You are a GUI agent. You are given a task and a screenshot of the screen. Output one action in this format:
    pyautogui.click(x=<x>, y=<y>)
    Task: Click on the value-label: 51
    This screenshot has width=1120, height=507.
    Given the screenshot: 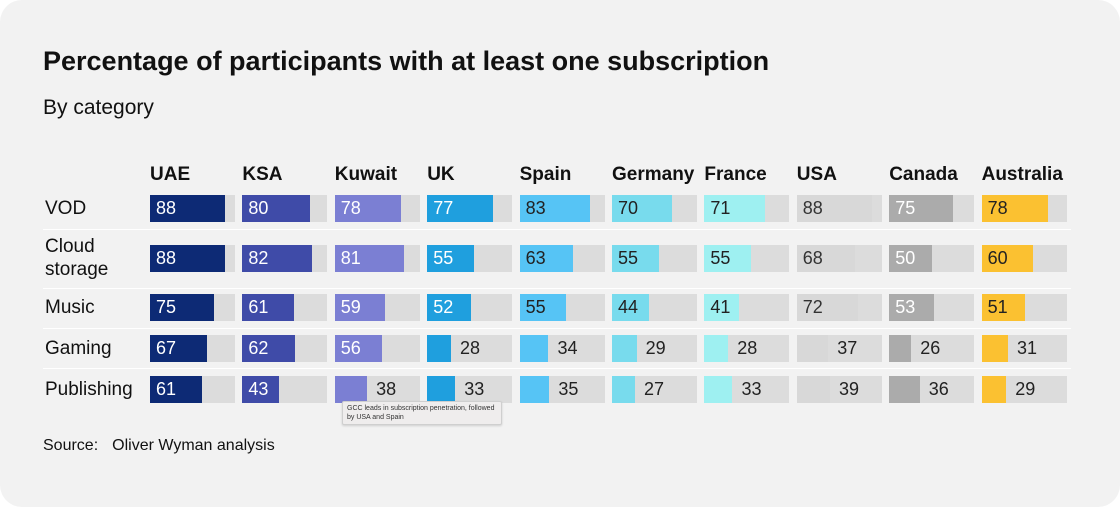 What is the action you would take?
    pyautogui.click(x=997, y=306)
    